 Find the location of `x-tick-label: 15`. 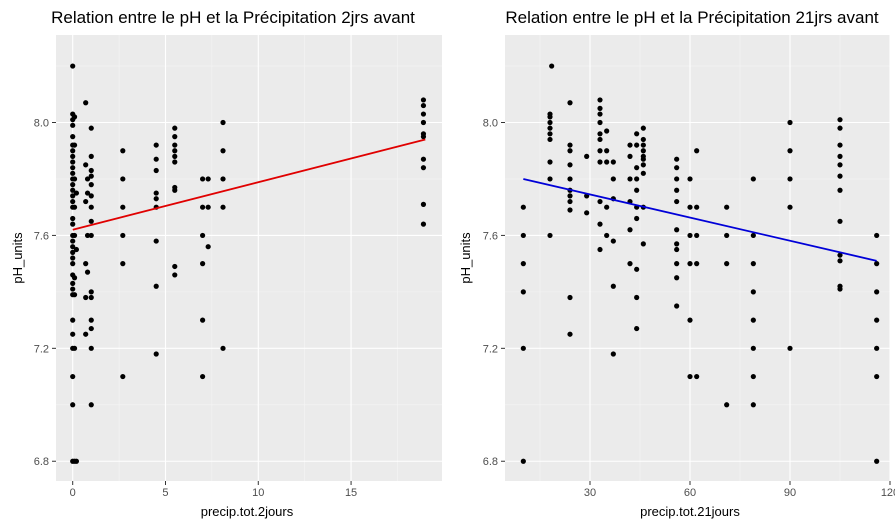

x-tick-label: 15 is located at coordinates (351, 493).